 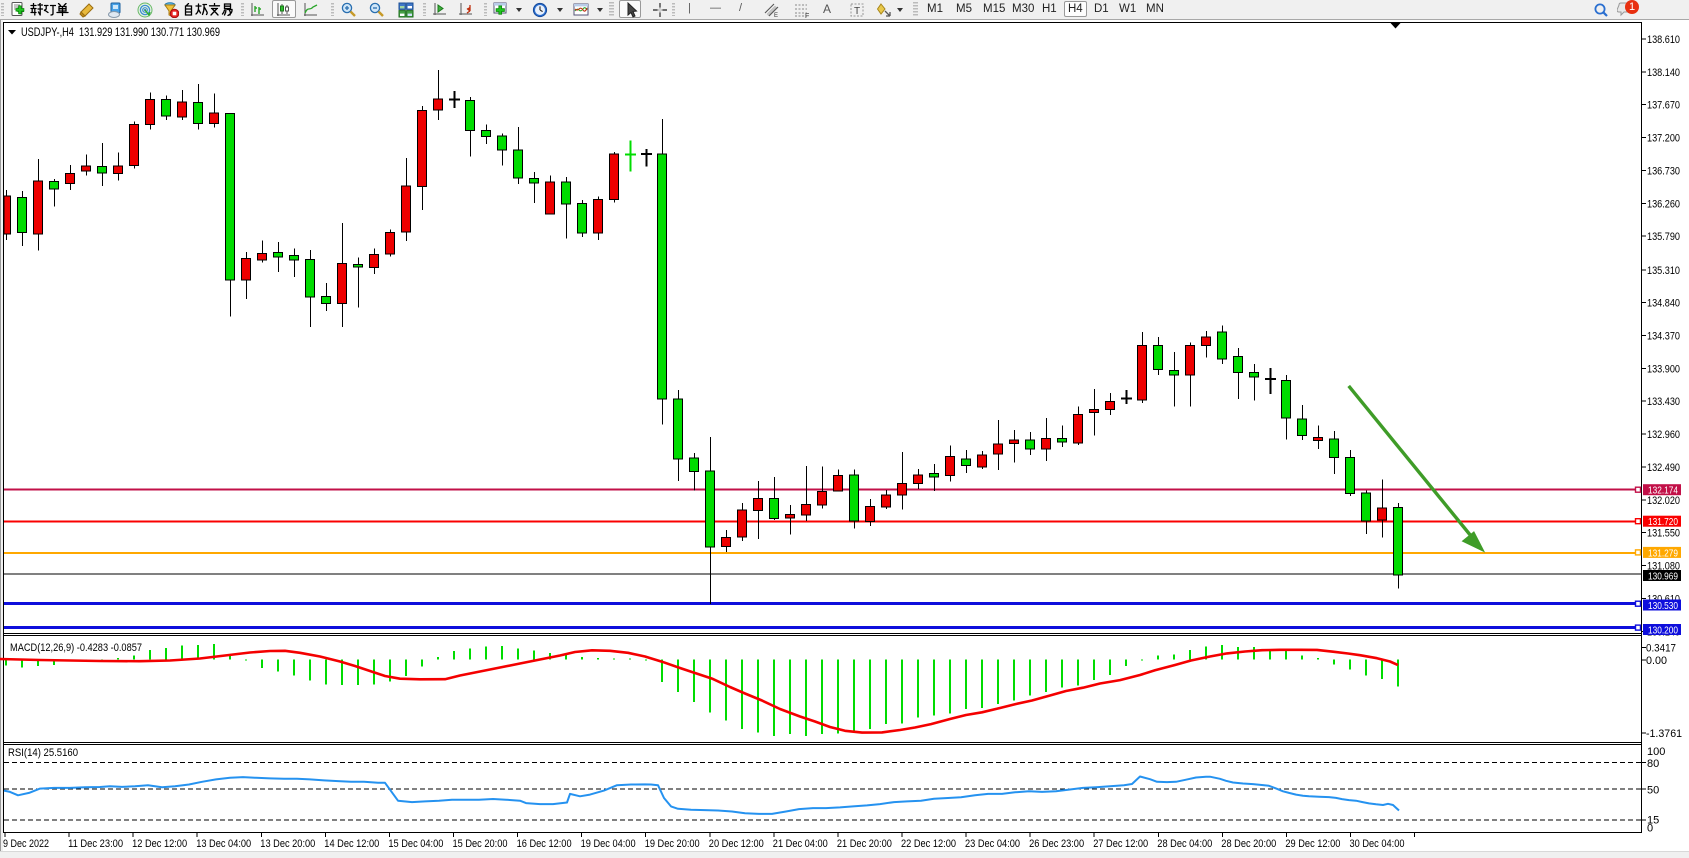 I want to click on svg-text: 133.900, so click(x=1663, y=369).